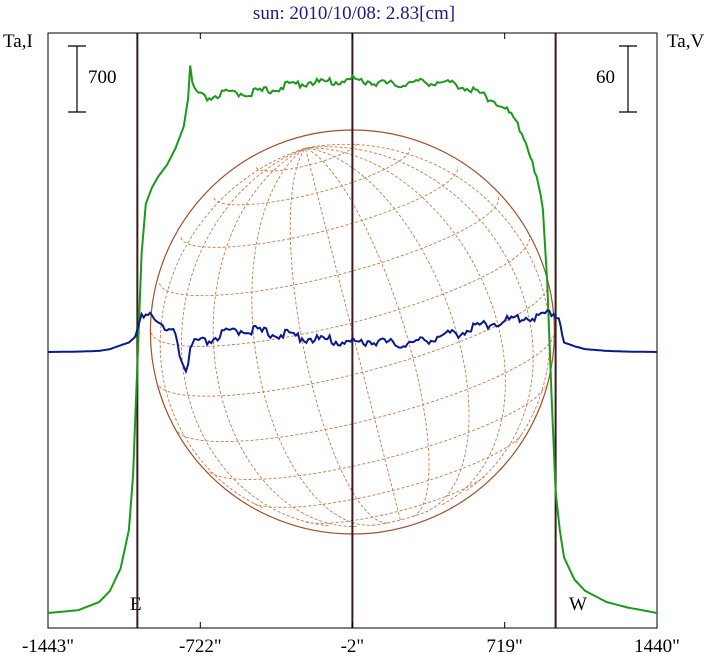  Describe the element at coordinates (578, 604) in the screenshot. I see `west-limb-label: W` at that location.